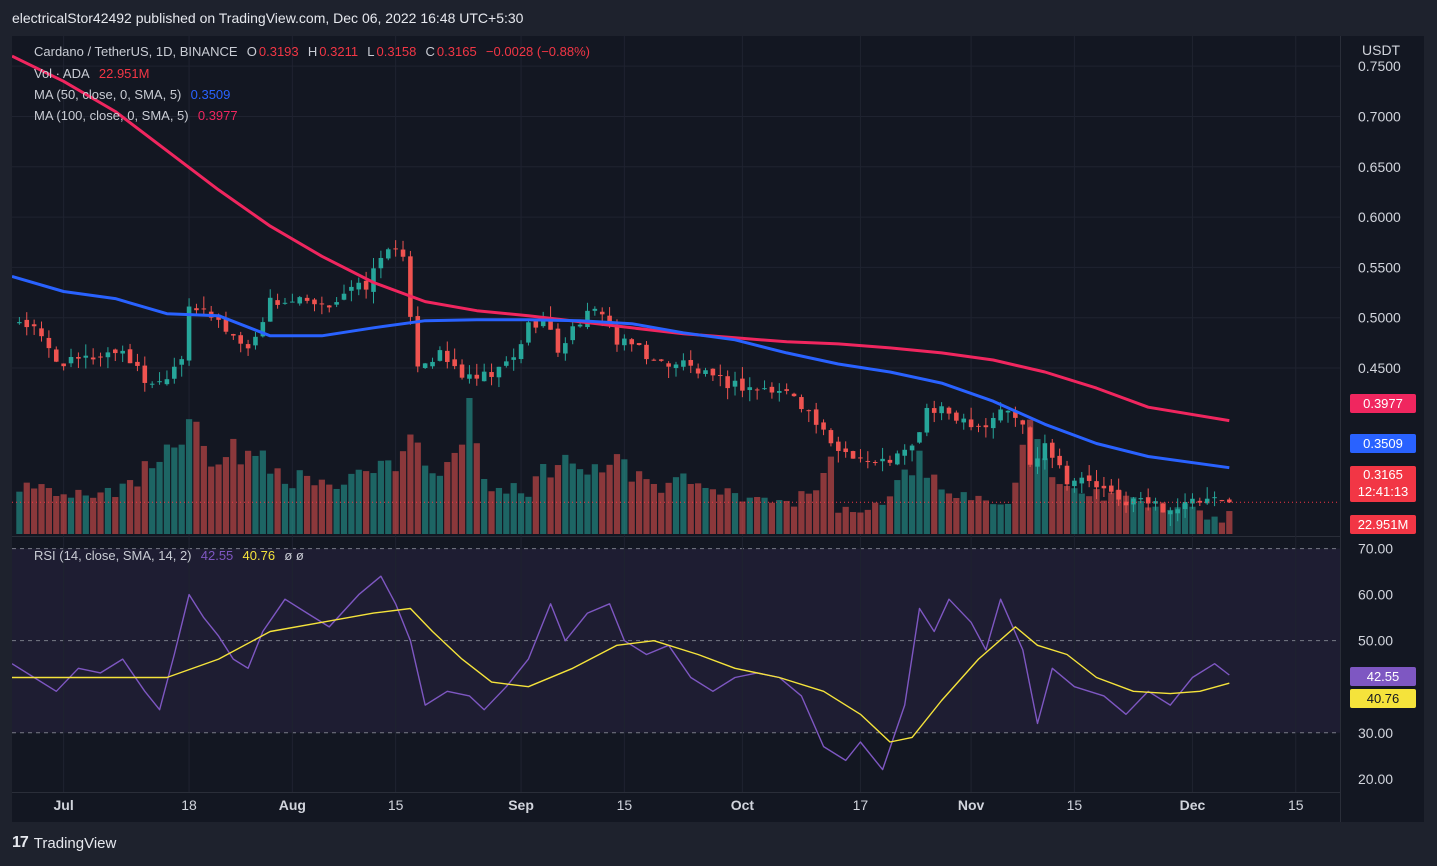 This screenshot has height=866, width=1437. What do you see at coordinates (396, 51) in the screenshot?
I see `low-value: 0.3158` at bounding box center [396, 51].